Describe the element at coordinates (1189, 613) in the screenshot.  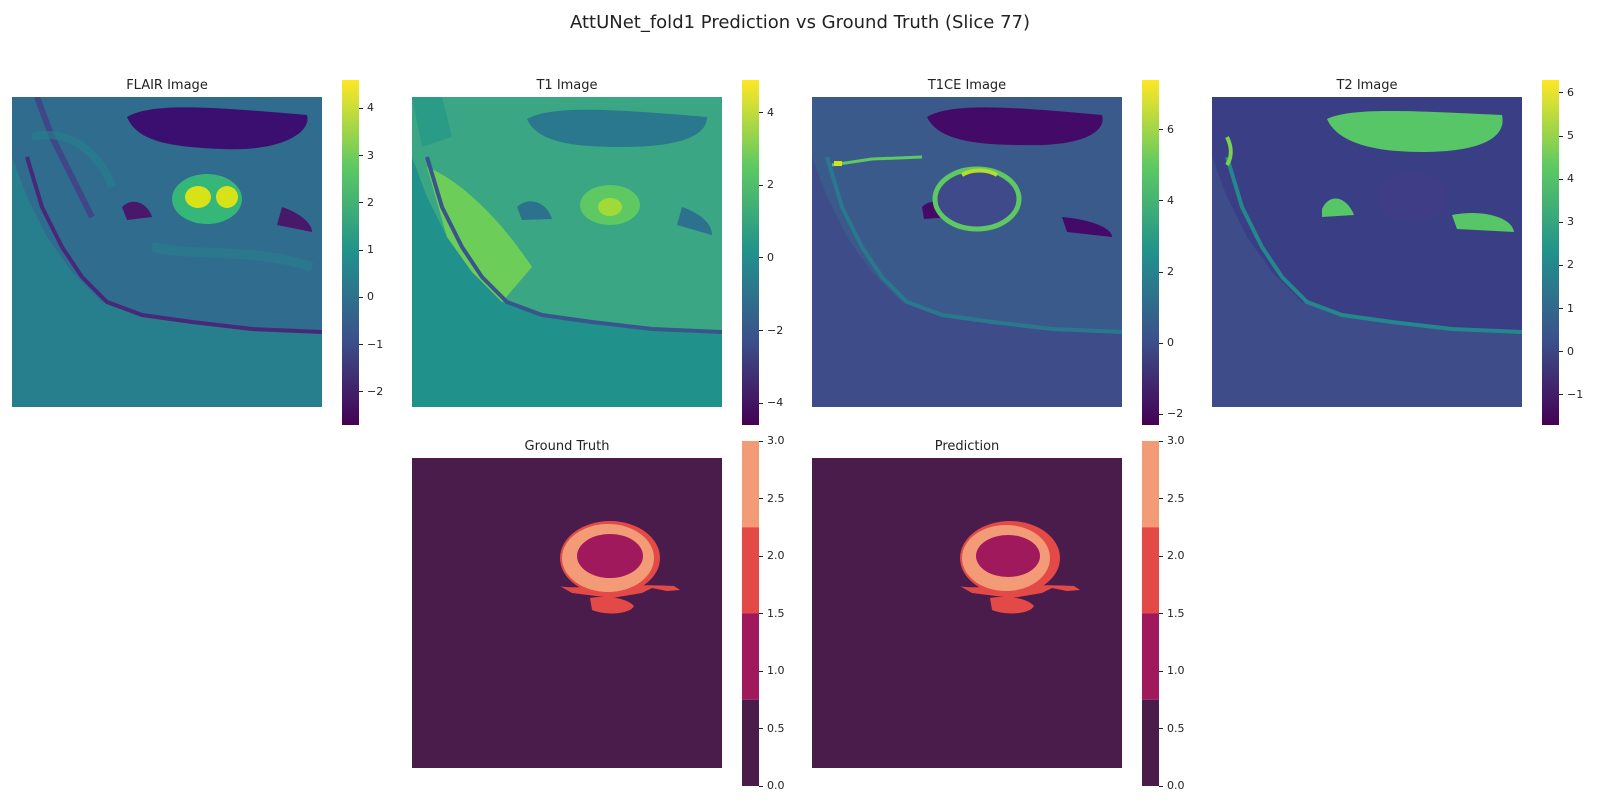
I see `prediction-colorbar-ticks: 0.0 0.5 1.0 1.5 2.0 2.5 3.0` at that location.